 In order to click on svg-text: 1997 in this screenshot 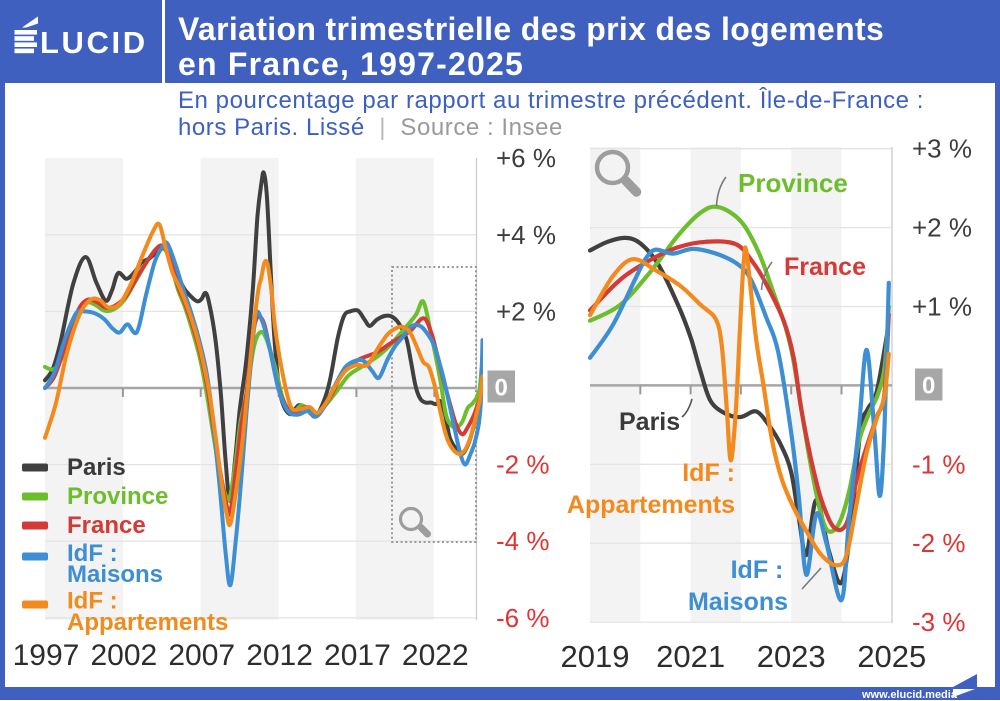, I will do `click(46, 655)`.